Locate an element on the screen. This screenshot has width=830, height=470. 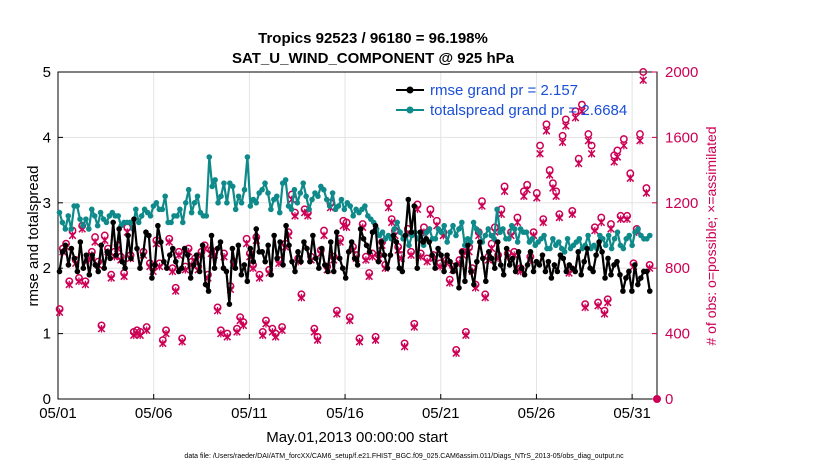
y2-tick-label: 400 is located at coordinates (677, 334).